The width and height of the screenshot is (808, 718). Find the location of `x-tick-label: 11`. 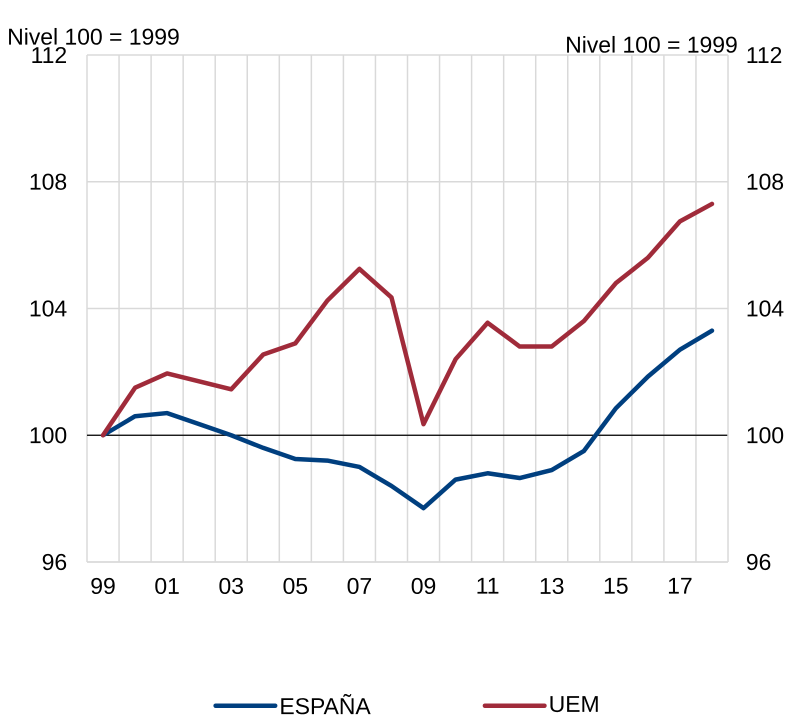

x-tick-label: 11 is located at coordinates (487, 586).